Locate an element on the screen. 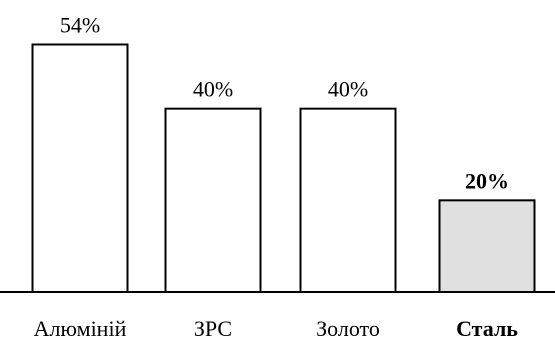 The image size is (555, 348). value-label-4: 20% is located at coordinates (487, 180).